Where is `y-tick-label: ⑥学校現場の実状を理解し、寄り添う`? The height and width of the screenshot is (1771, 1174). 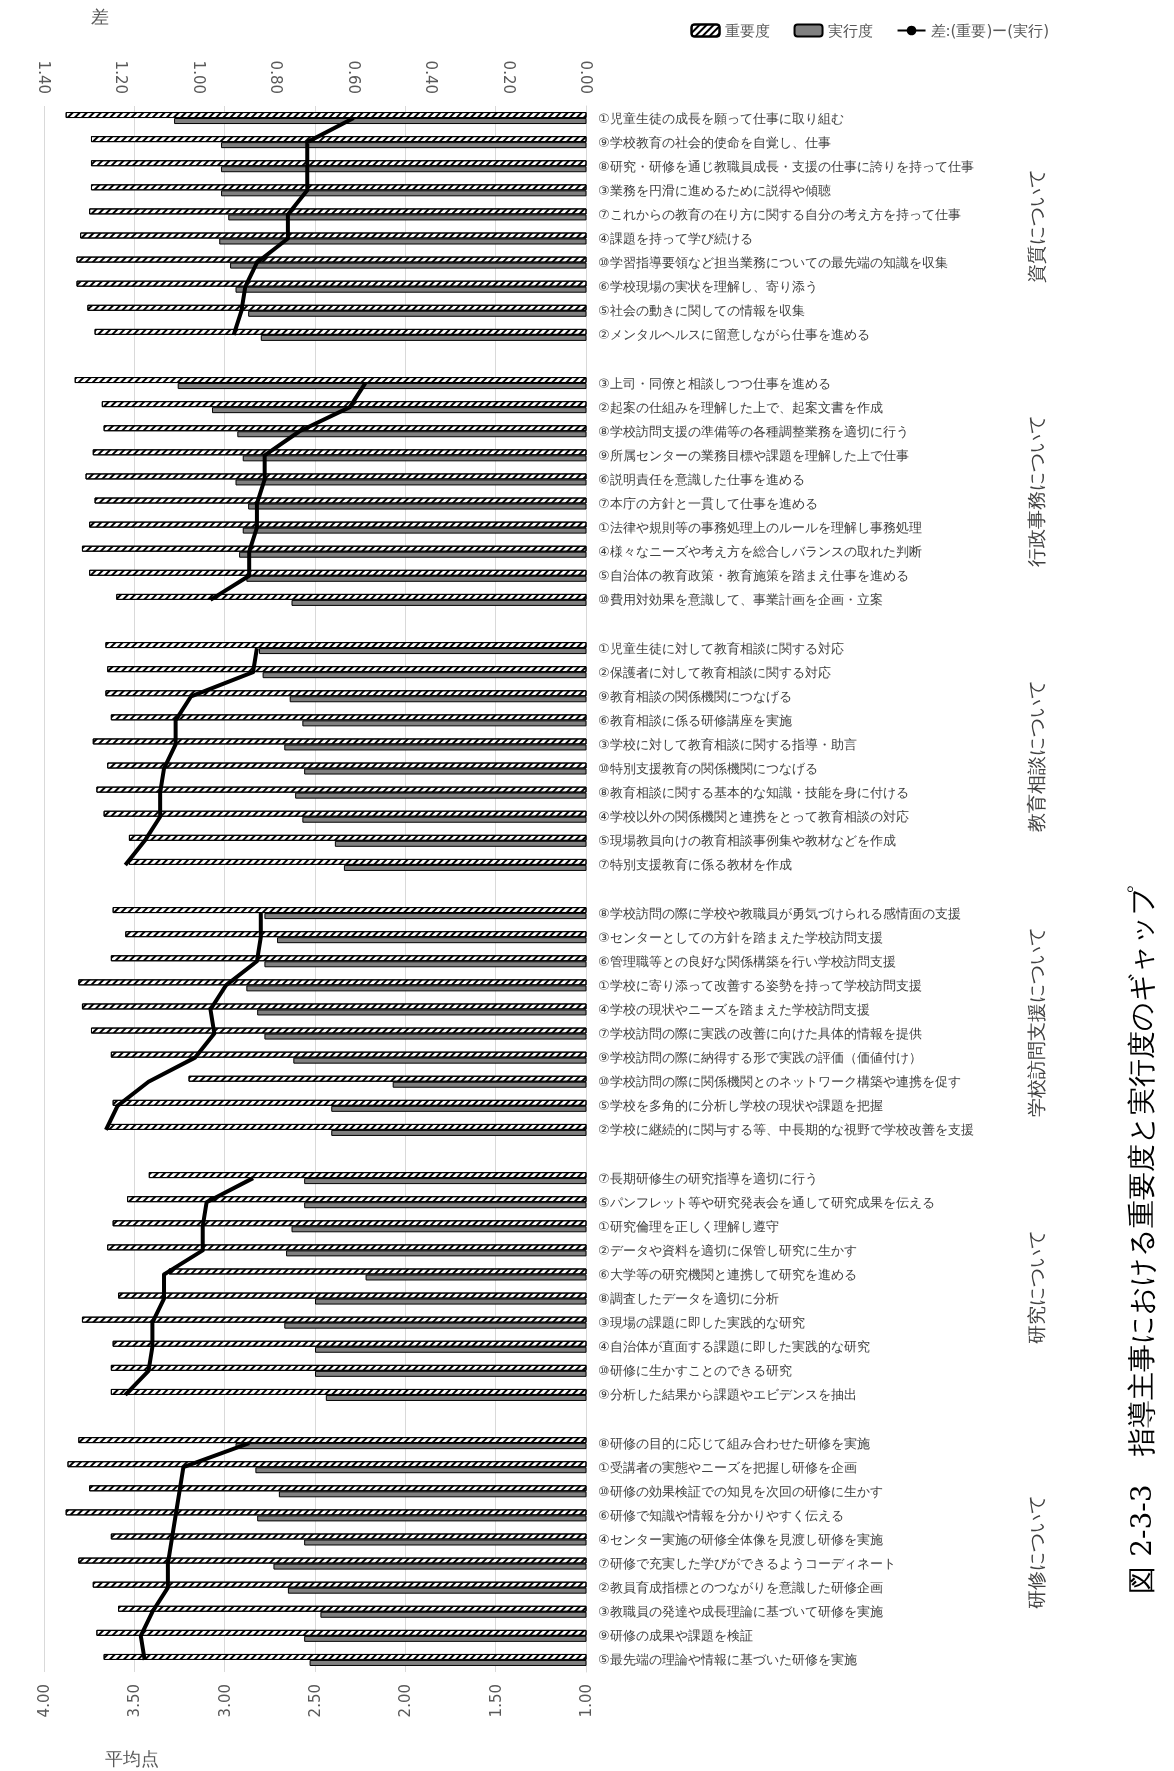
y-tick-label: ⑥学校現場の実状を理解し、寄り添う is located at coordinates (708, 287).